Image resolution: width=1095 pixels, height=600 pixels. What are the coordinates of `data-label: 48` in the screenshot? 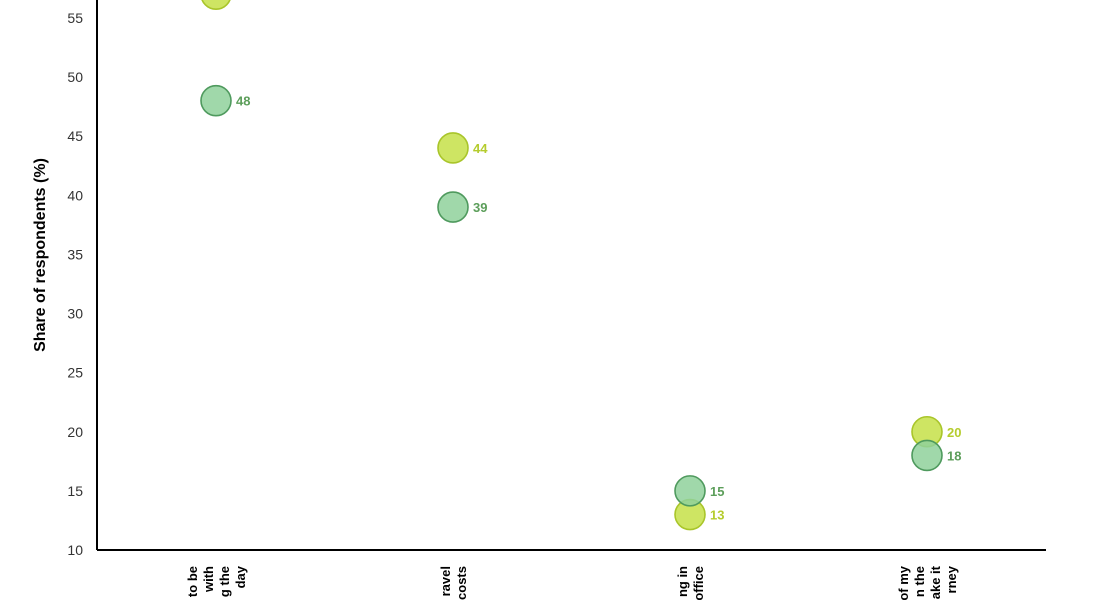 It's located at (243, 101).